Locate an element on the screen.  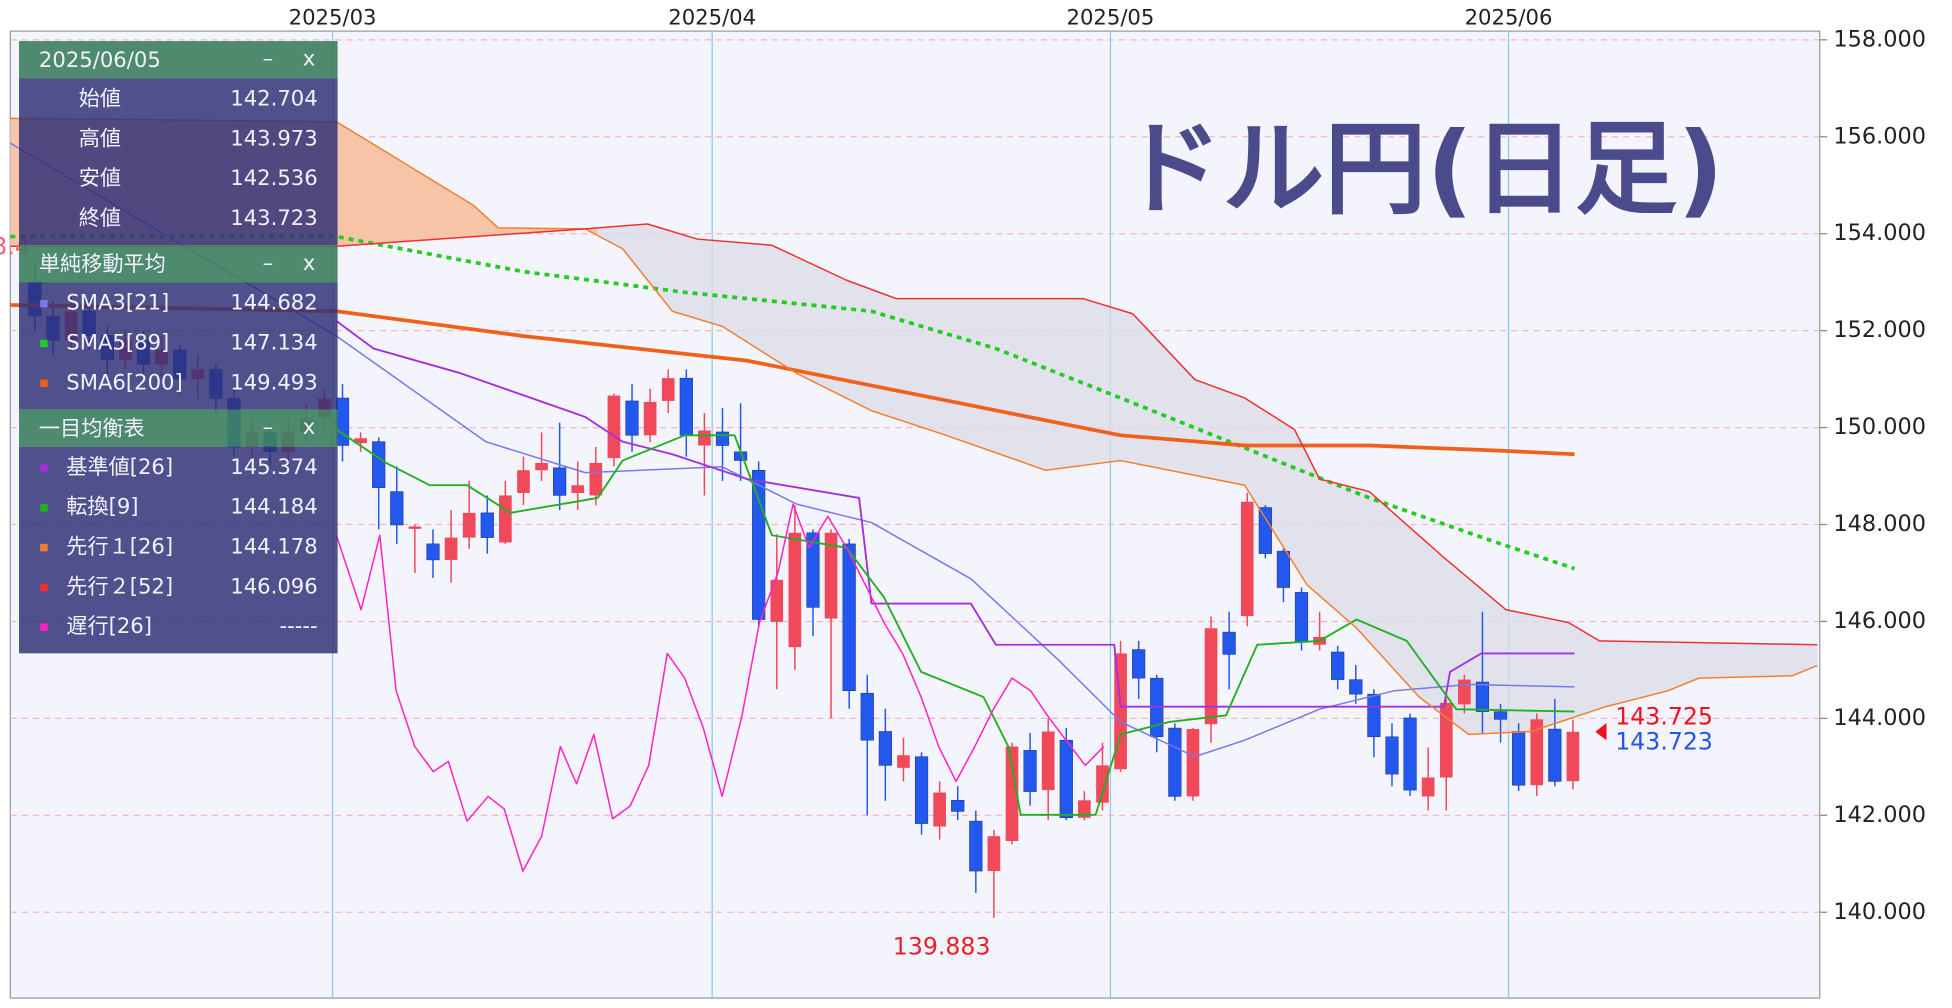
panel-header-title: 一目均衡表 is located at coordinates (92, 427).